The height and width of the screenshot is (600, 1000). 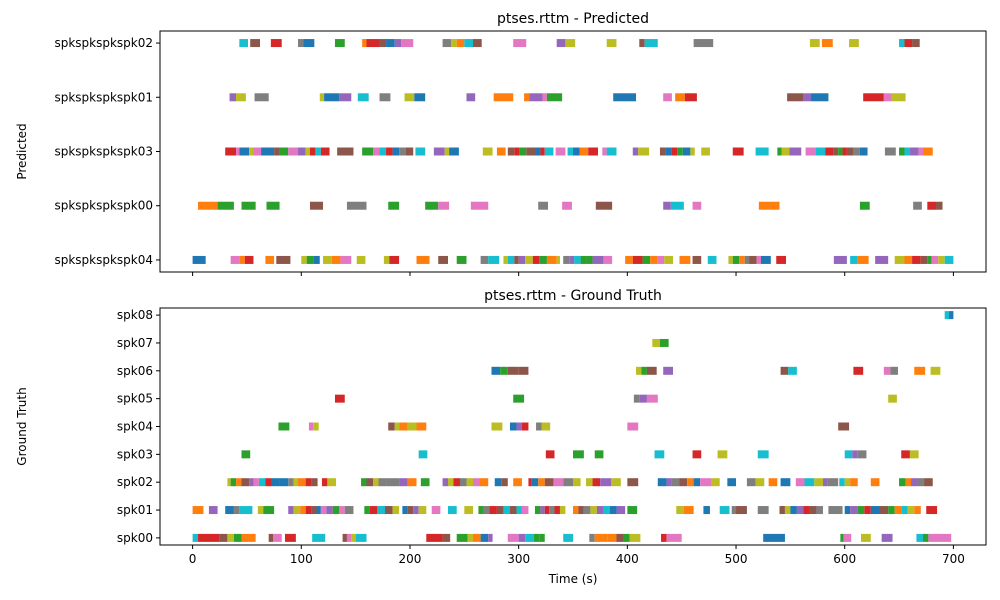 What do you see at coordinates (518, 559) in the screenshot?
I see `x-tick-label: 300` at bounding box center [518, 559].